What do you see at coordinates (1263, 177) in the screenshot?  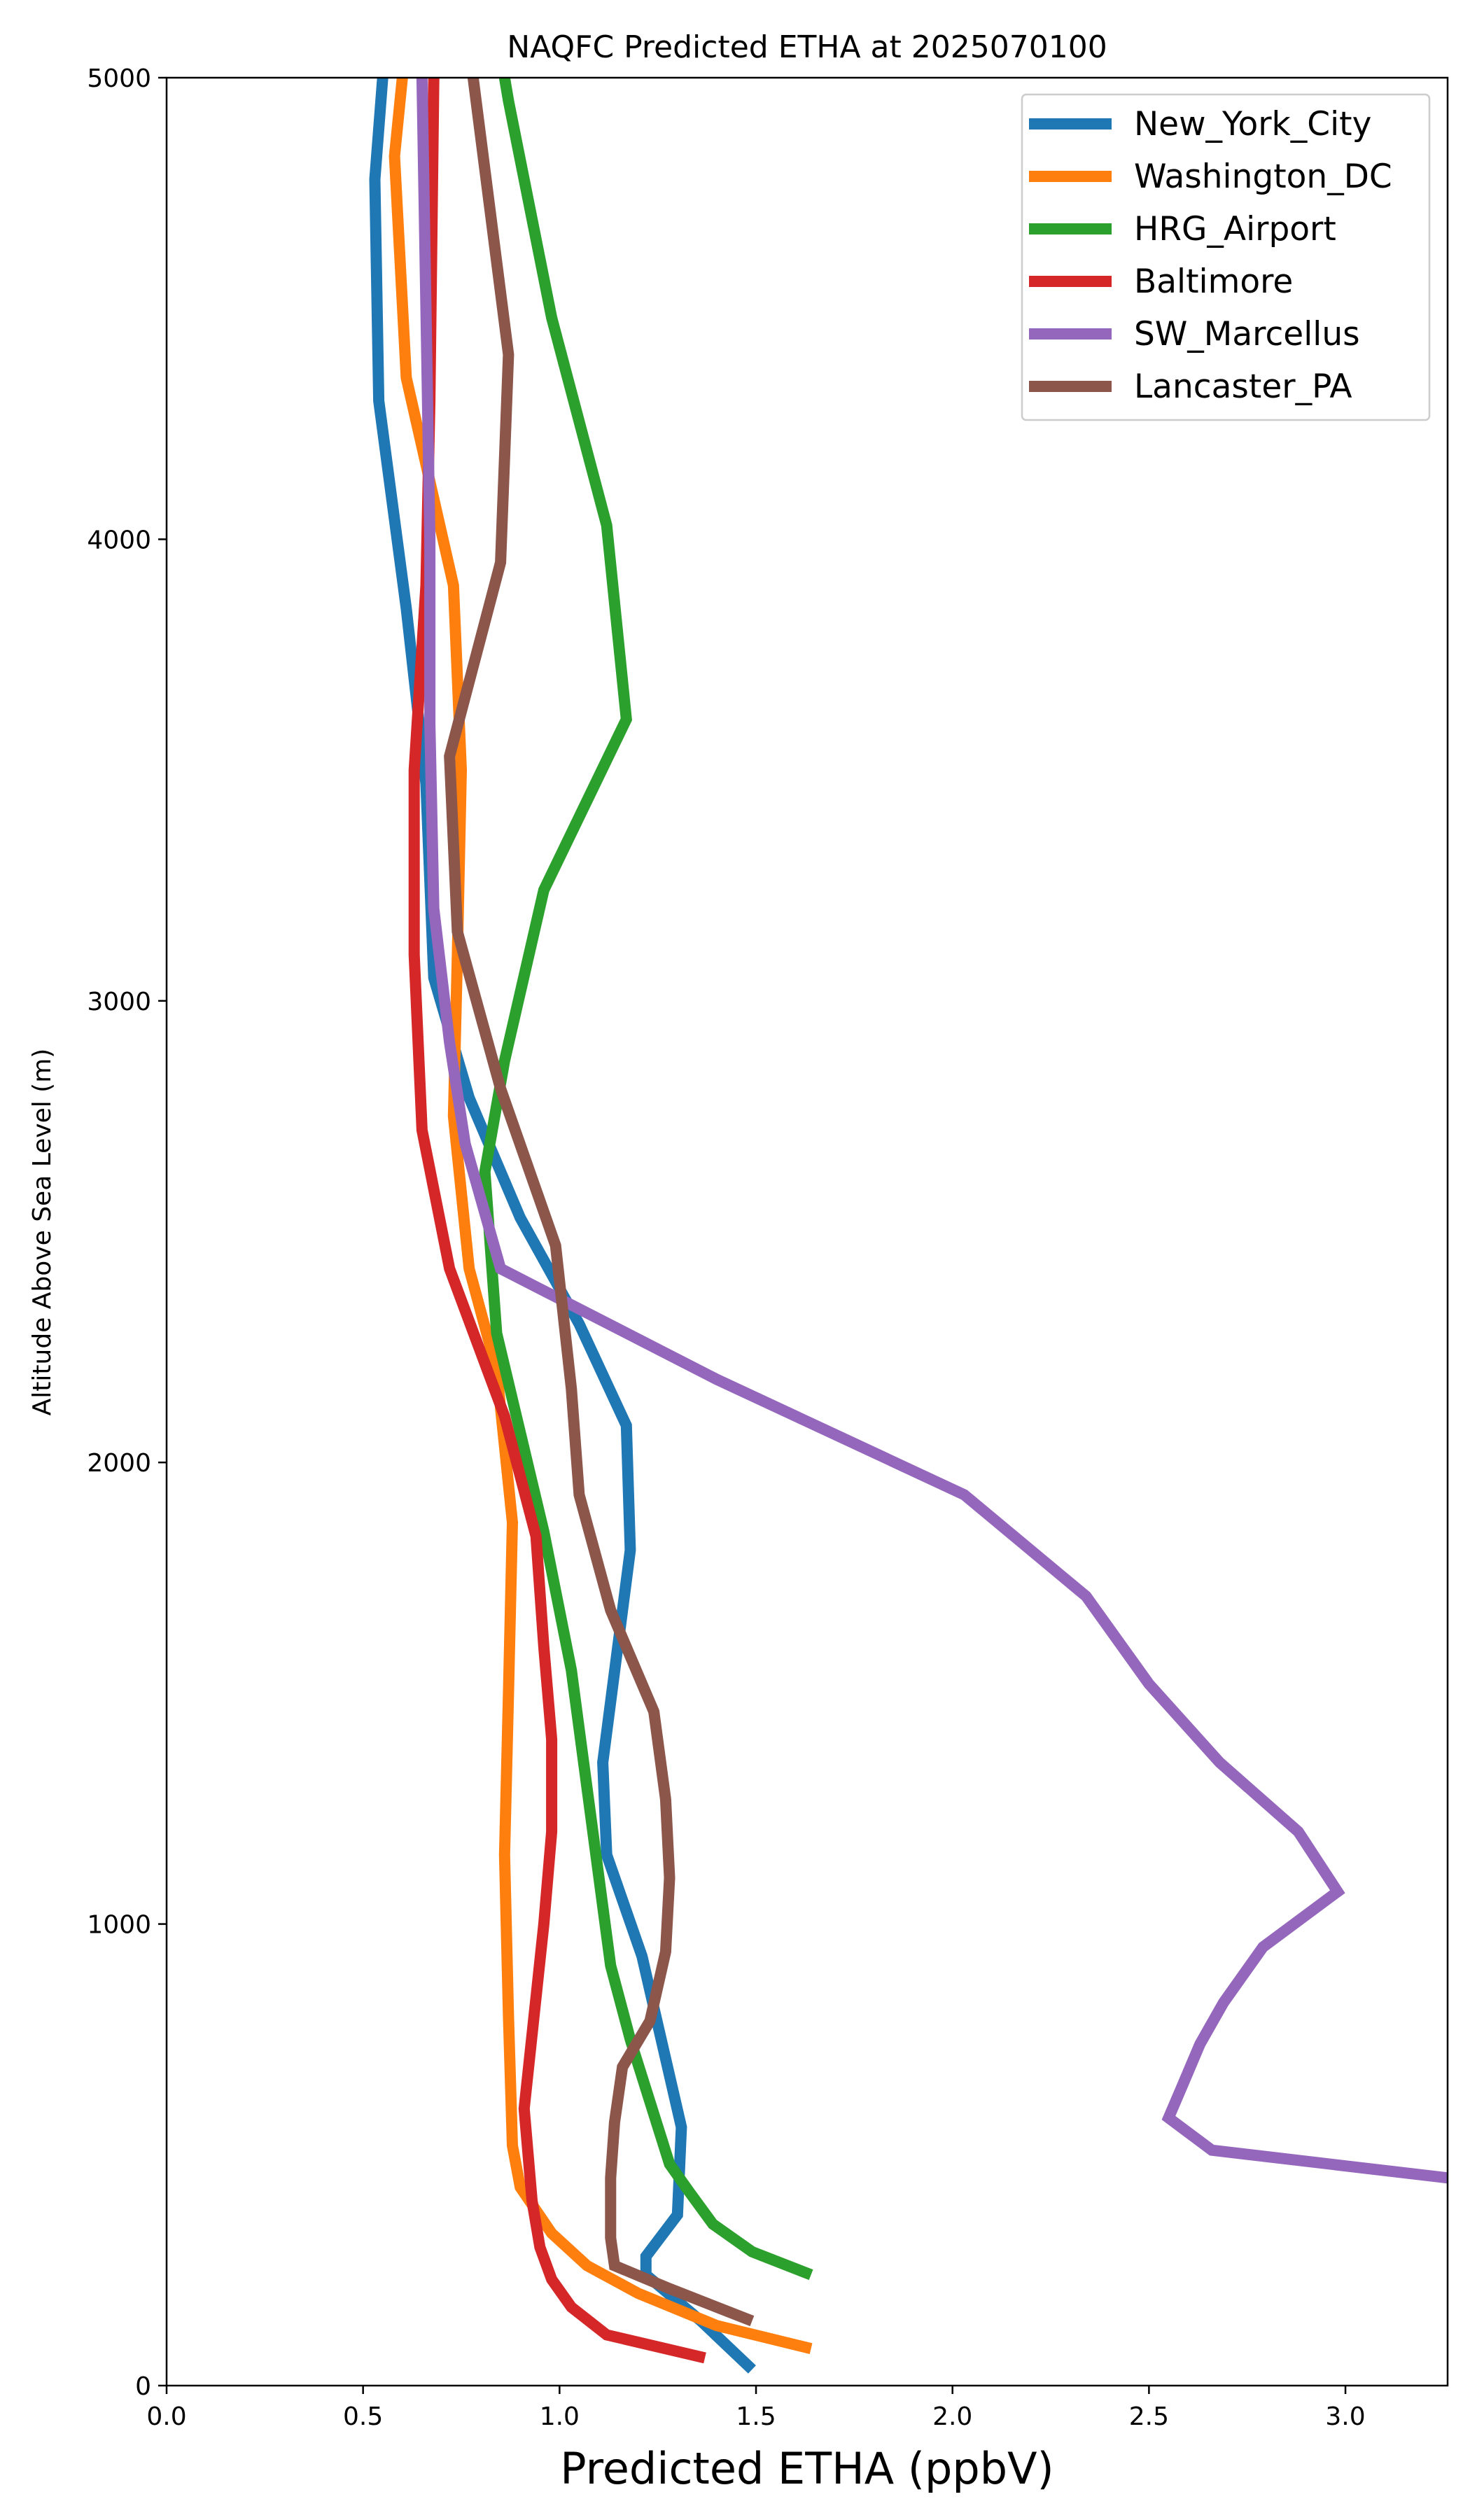 I see `legend-label: Washington_DC` at bounding box center [1263, 177].